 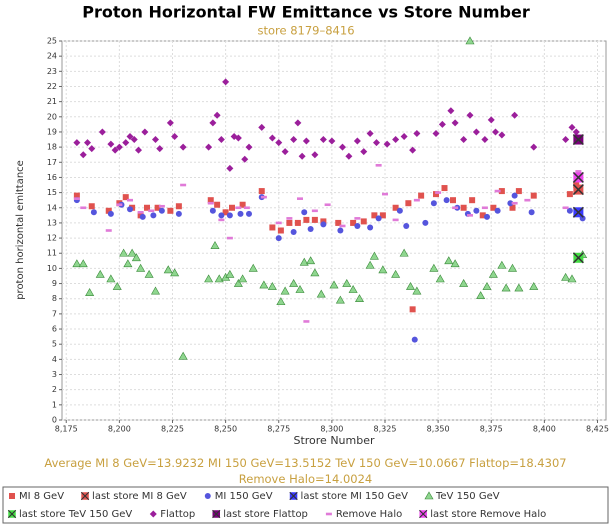 I want to click on y-tick-label: 21, so click(x=52, y=101).